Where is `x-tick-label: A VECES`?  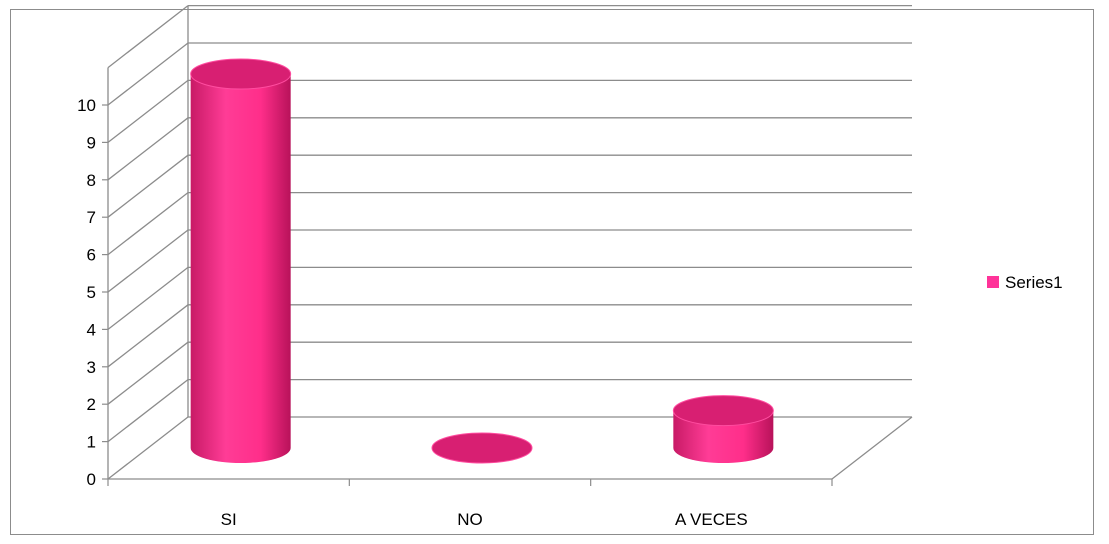 x-tick-label: A VECES is located at coordinates (711, 519).